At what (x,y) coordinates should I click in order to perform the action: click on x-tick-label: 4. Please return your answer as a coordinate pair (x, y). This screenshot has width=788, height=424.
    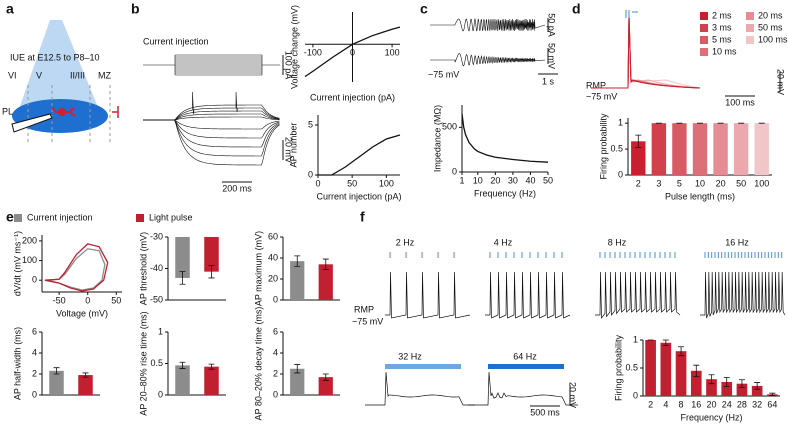
    Looking at the image, I should click on (665, 404).